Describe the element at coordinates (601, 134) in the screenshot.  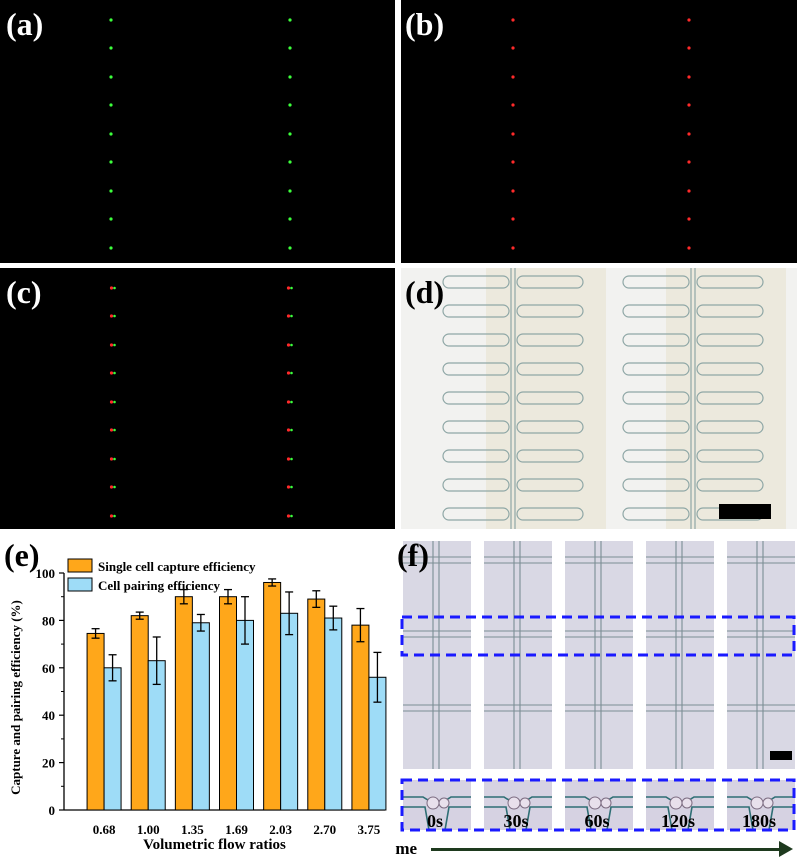
I see `red-cells-image` at that location.